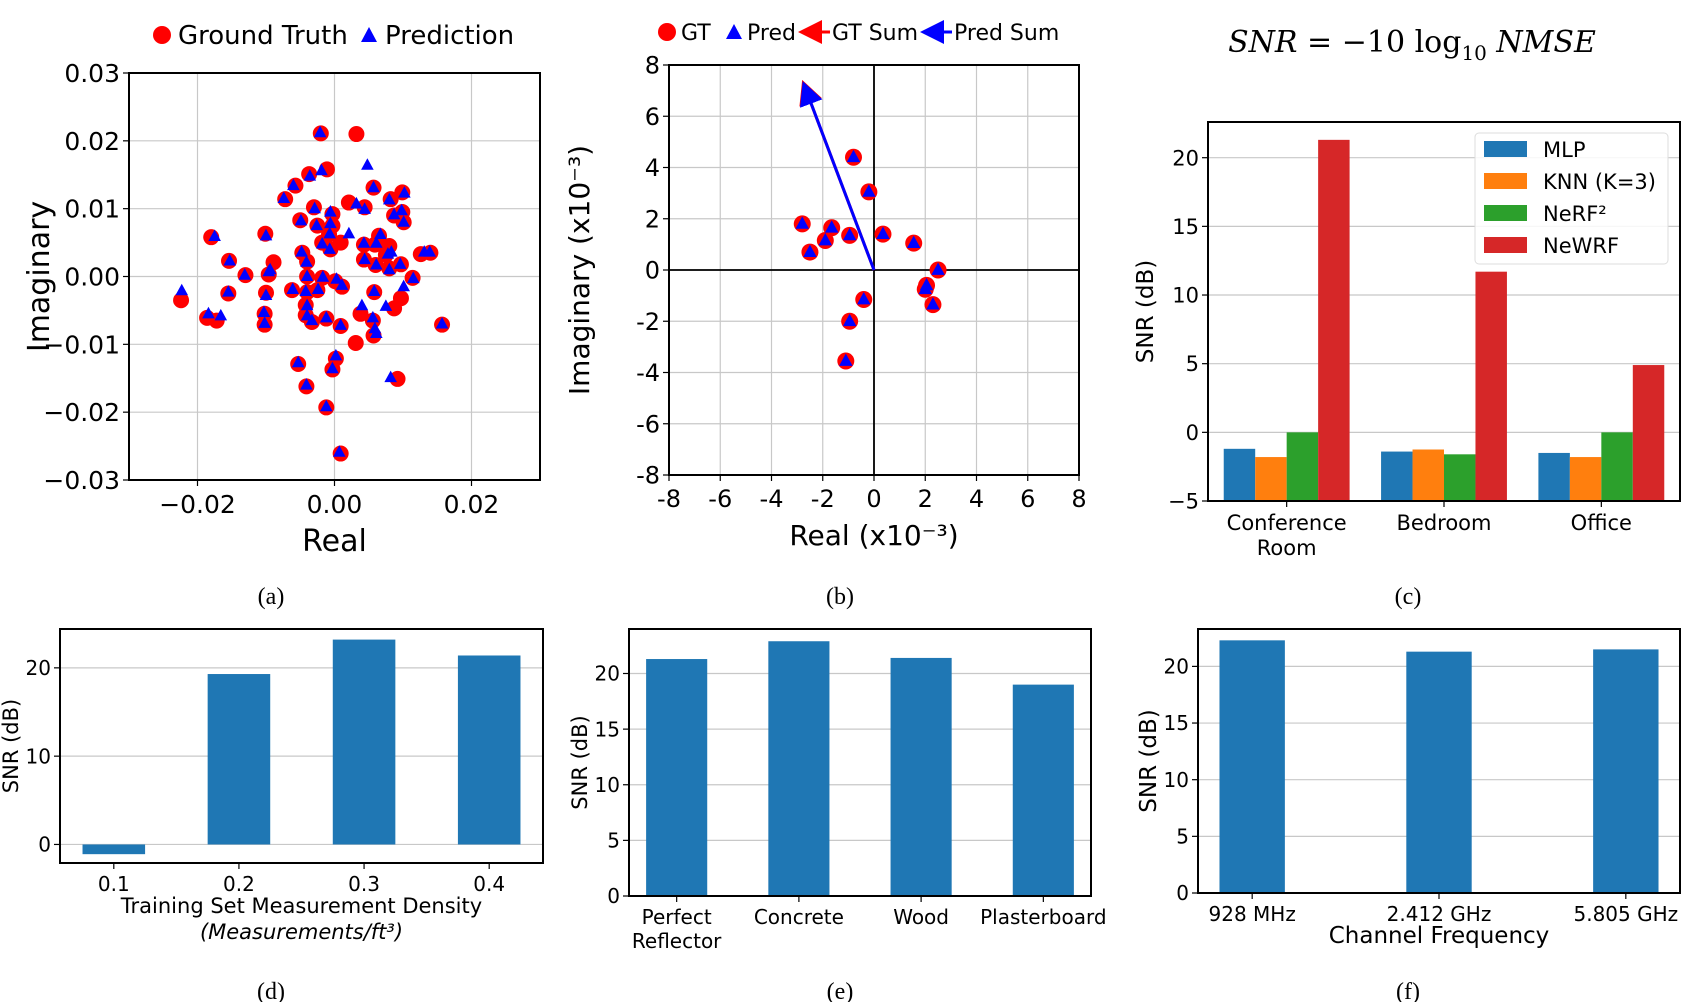 Image resolution: width=1683 pixels, height=1002 pixels. I want to click on legend-label: GT Sum, so click(875, 33).